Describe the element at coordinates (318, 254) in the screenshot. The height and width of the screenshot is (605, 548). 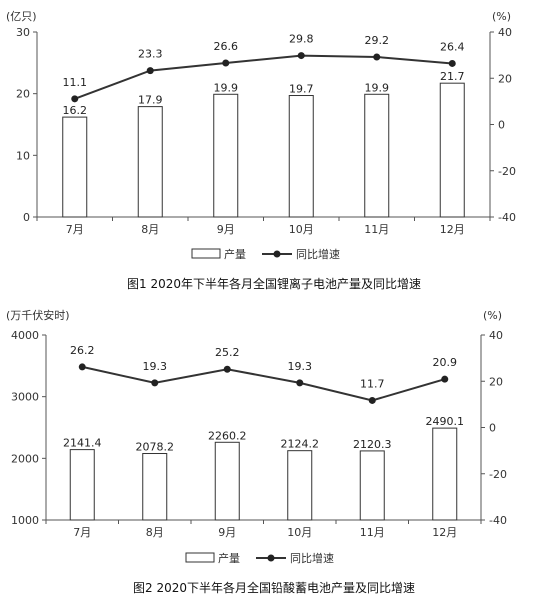
I see `chart1-legend-line-label: 同比增速` at that location.